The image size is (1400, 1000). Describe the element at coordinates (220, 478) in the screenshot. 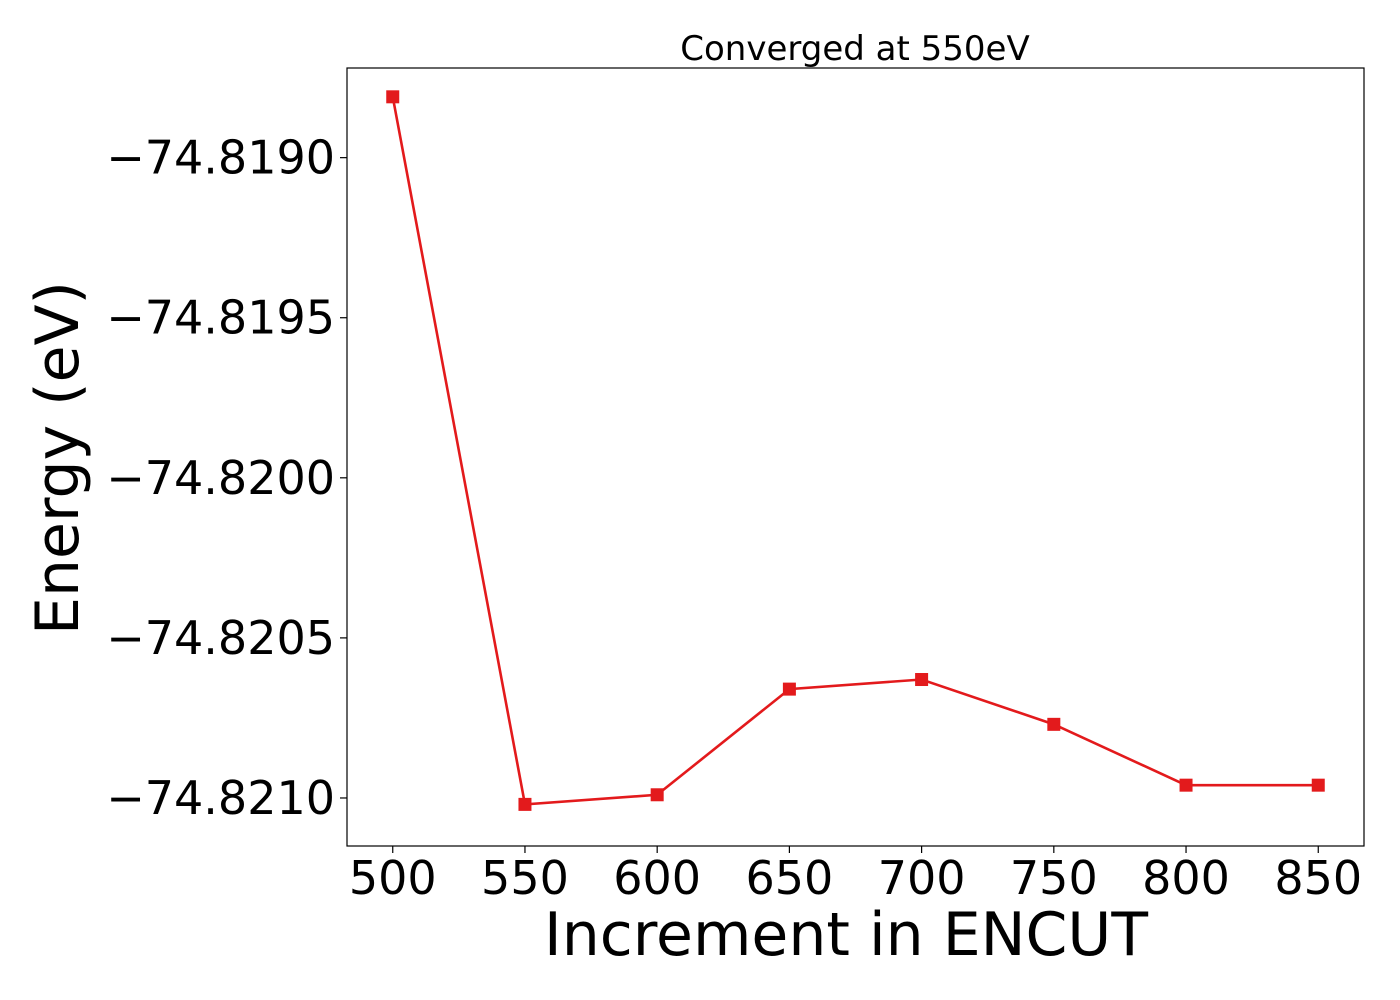

I see `y-tick-label: −74.8200` at that location.